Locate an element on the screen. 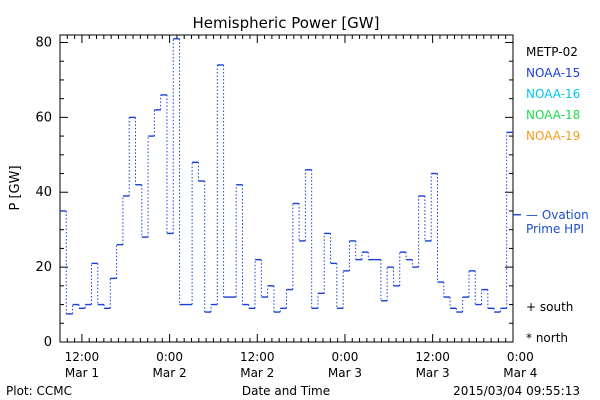 This screenshot has width=600, height=400. legend-entry: NOAA-18 is located at coordinates (553, 115).